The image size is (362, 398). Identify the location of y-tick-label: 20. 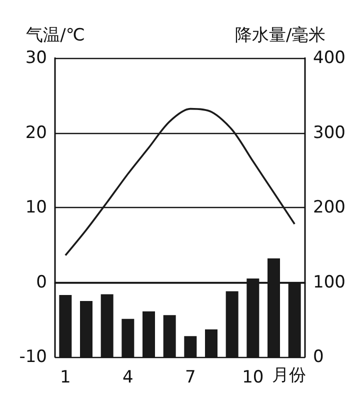
(36, 132).